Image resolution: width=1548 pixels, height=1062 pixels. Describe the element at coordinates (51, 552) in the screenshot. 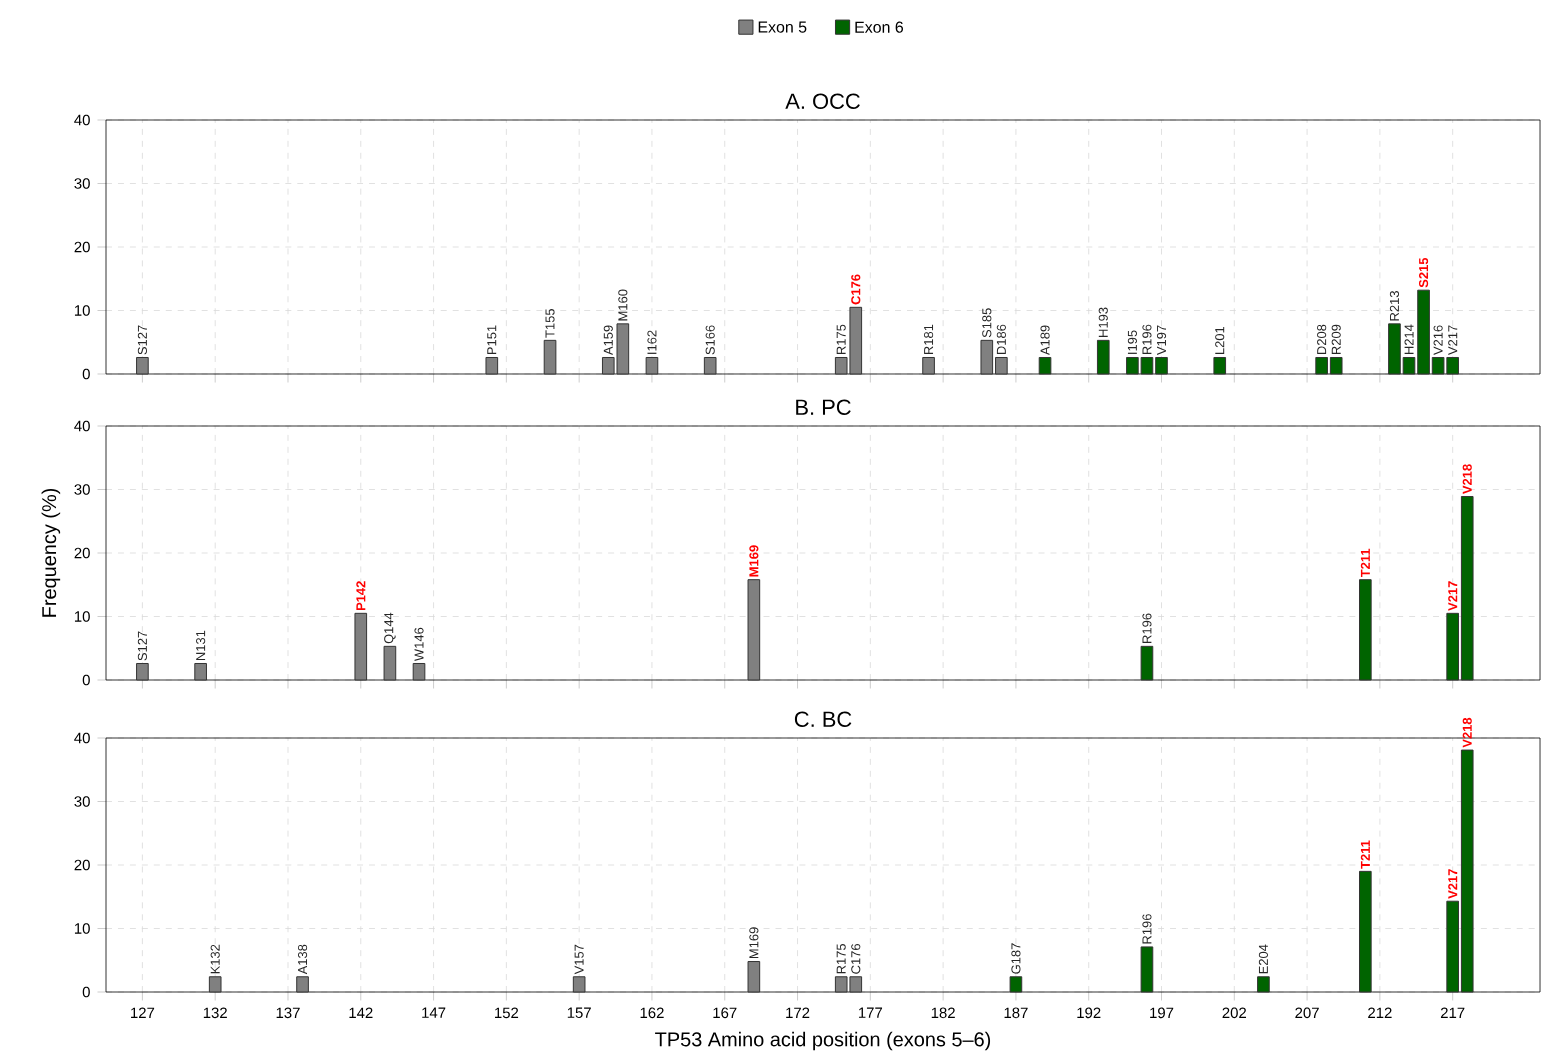

I see `y-axis-title: Frequency (%)` at that location.